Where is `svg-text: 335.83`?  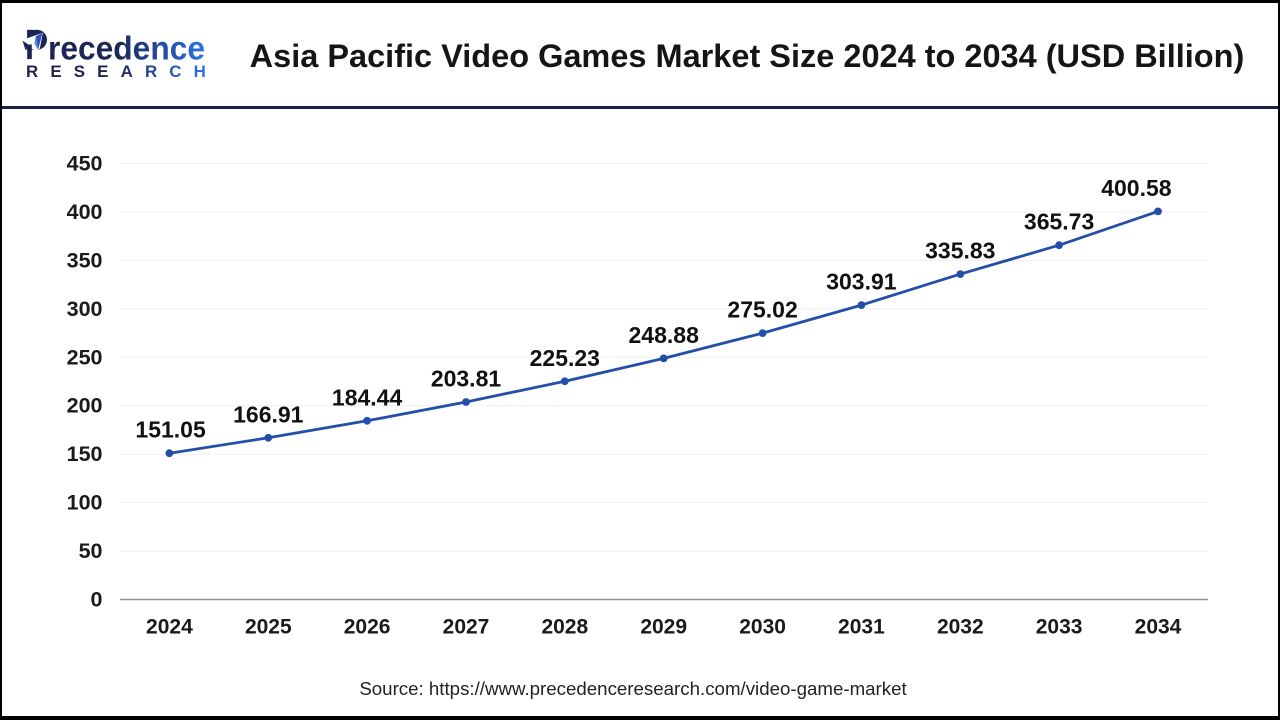 svg-text: 335.83 is located at coordinates (960, 251).